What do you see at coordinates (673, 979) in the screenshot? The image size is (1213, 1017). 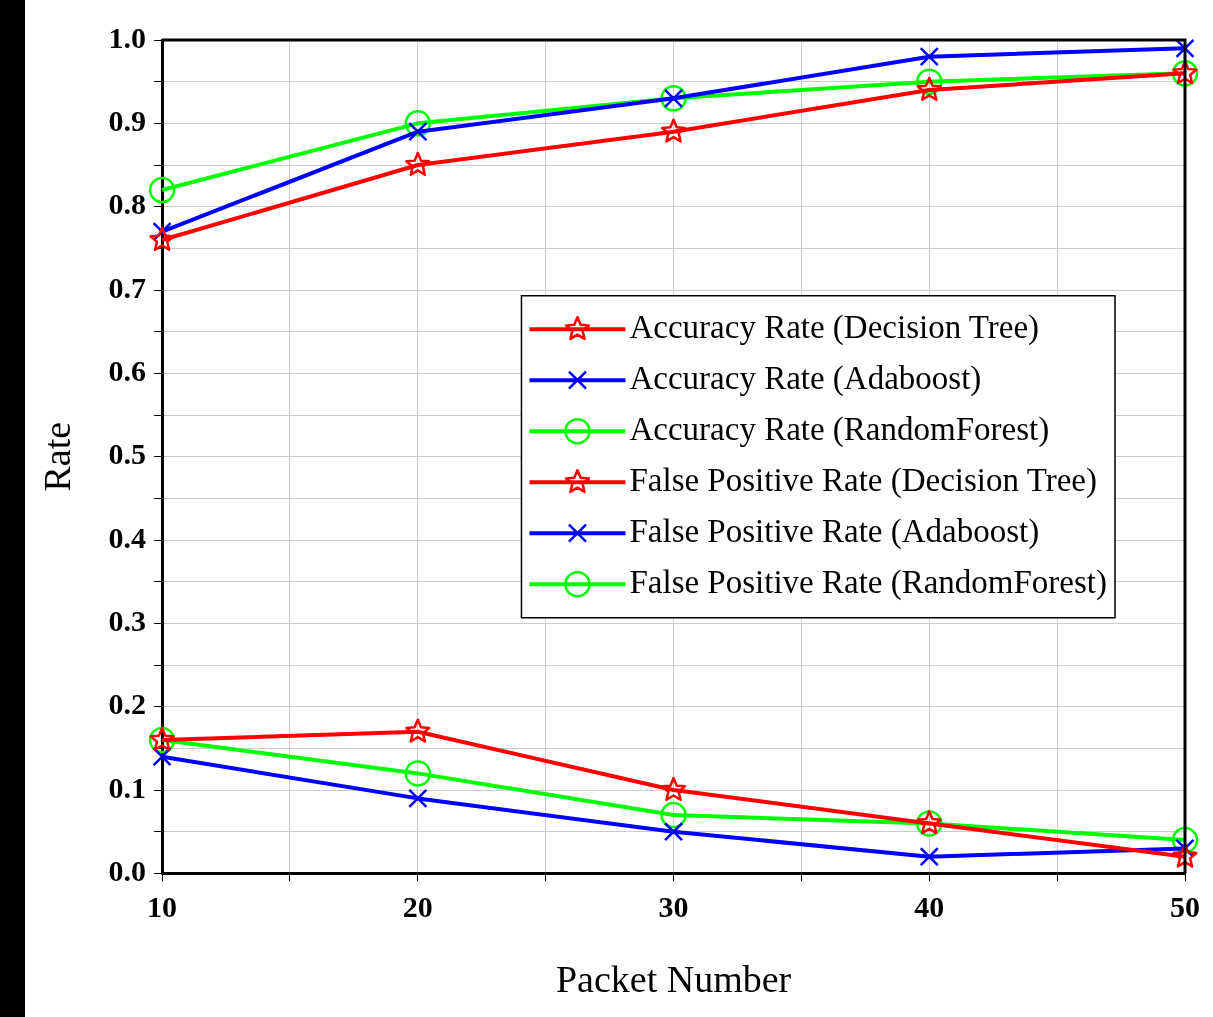 I see `x-axis-title: Packet Number` at bounding box center [673, 979].